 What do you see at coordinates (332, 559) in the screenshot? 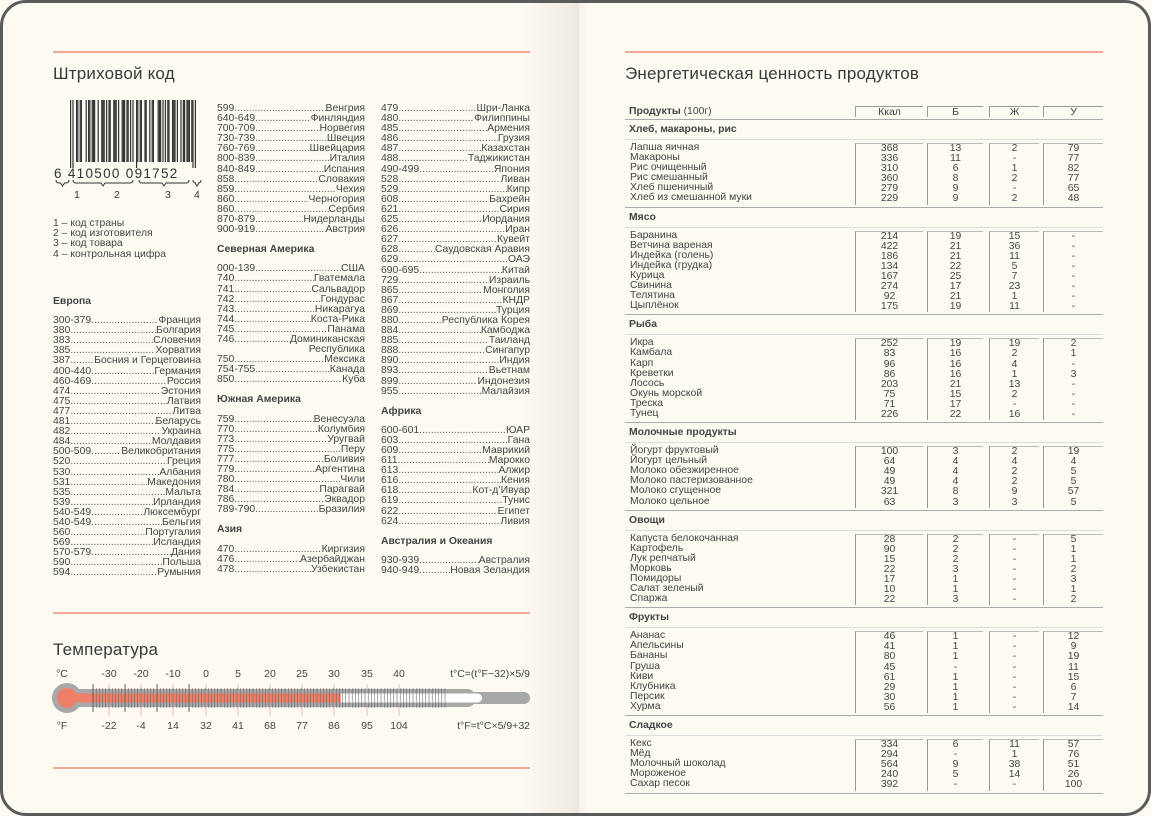
I see `country: Азербайджан` at bounding box center [332, 559].